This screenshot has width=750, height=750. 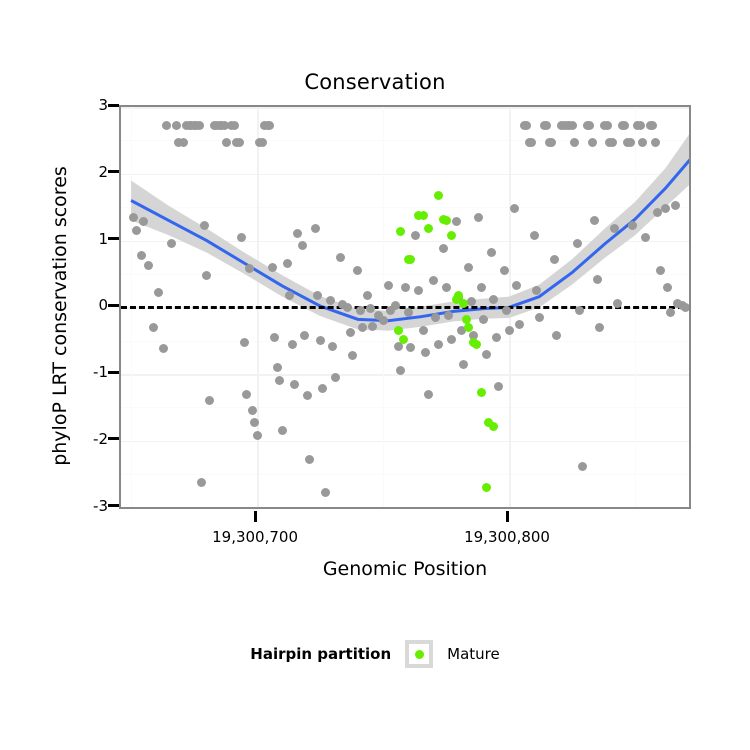 I want to click on legend-key-mature, so click(x=419, y=654).